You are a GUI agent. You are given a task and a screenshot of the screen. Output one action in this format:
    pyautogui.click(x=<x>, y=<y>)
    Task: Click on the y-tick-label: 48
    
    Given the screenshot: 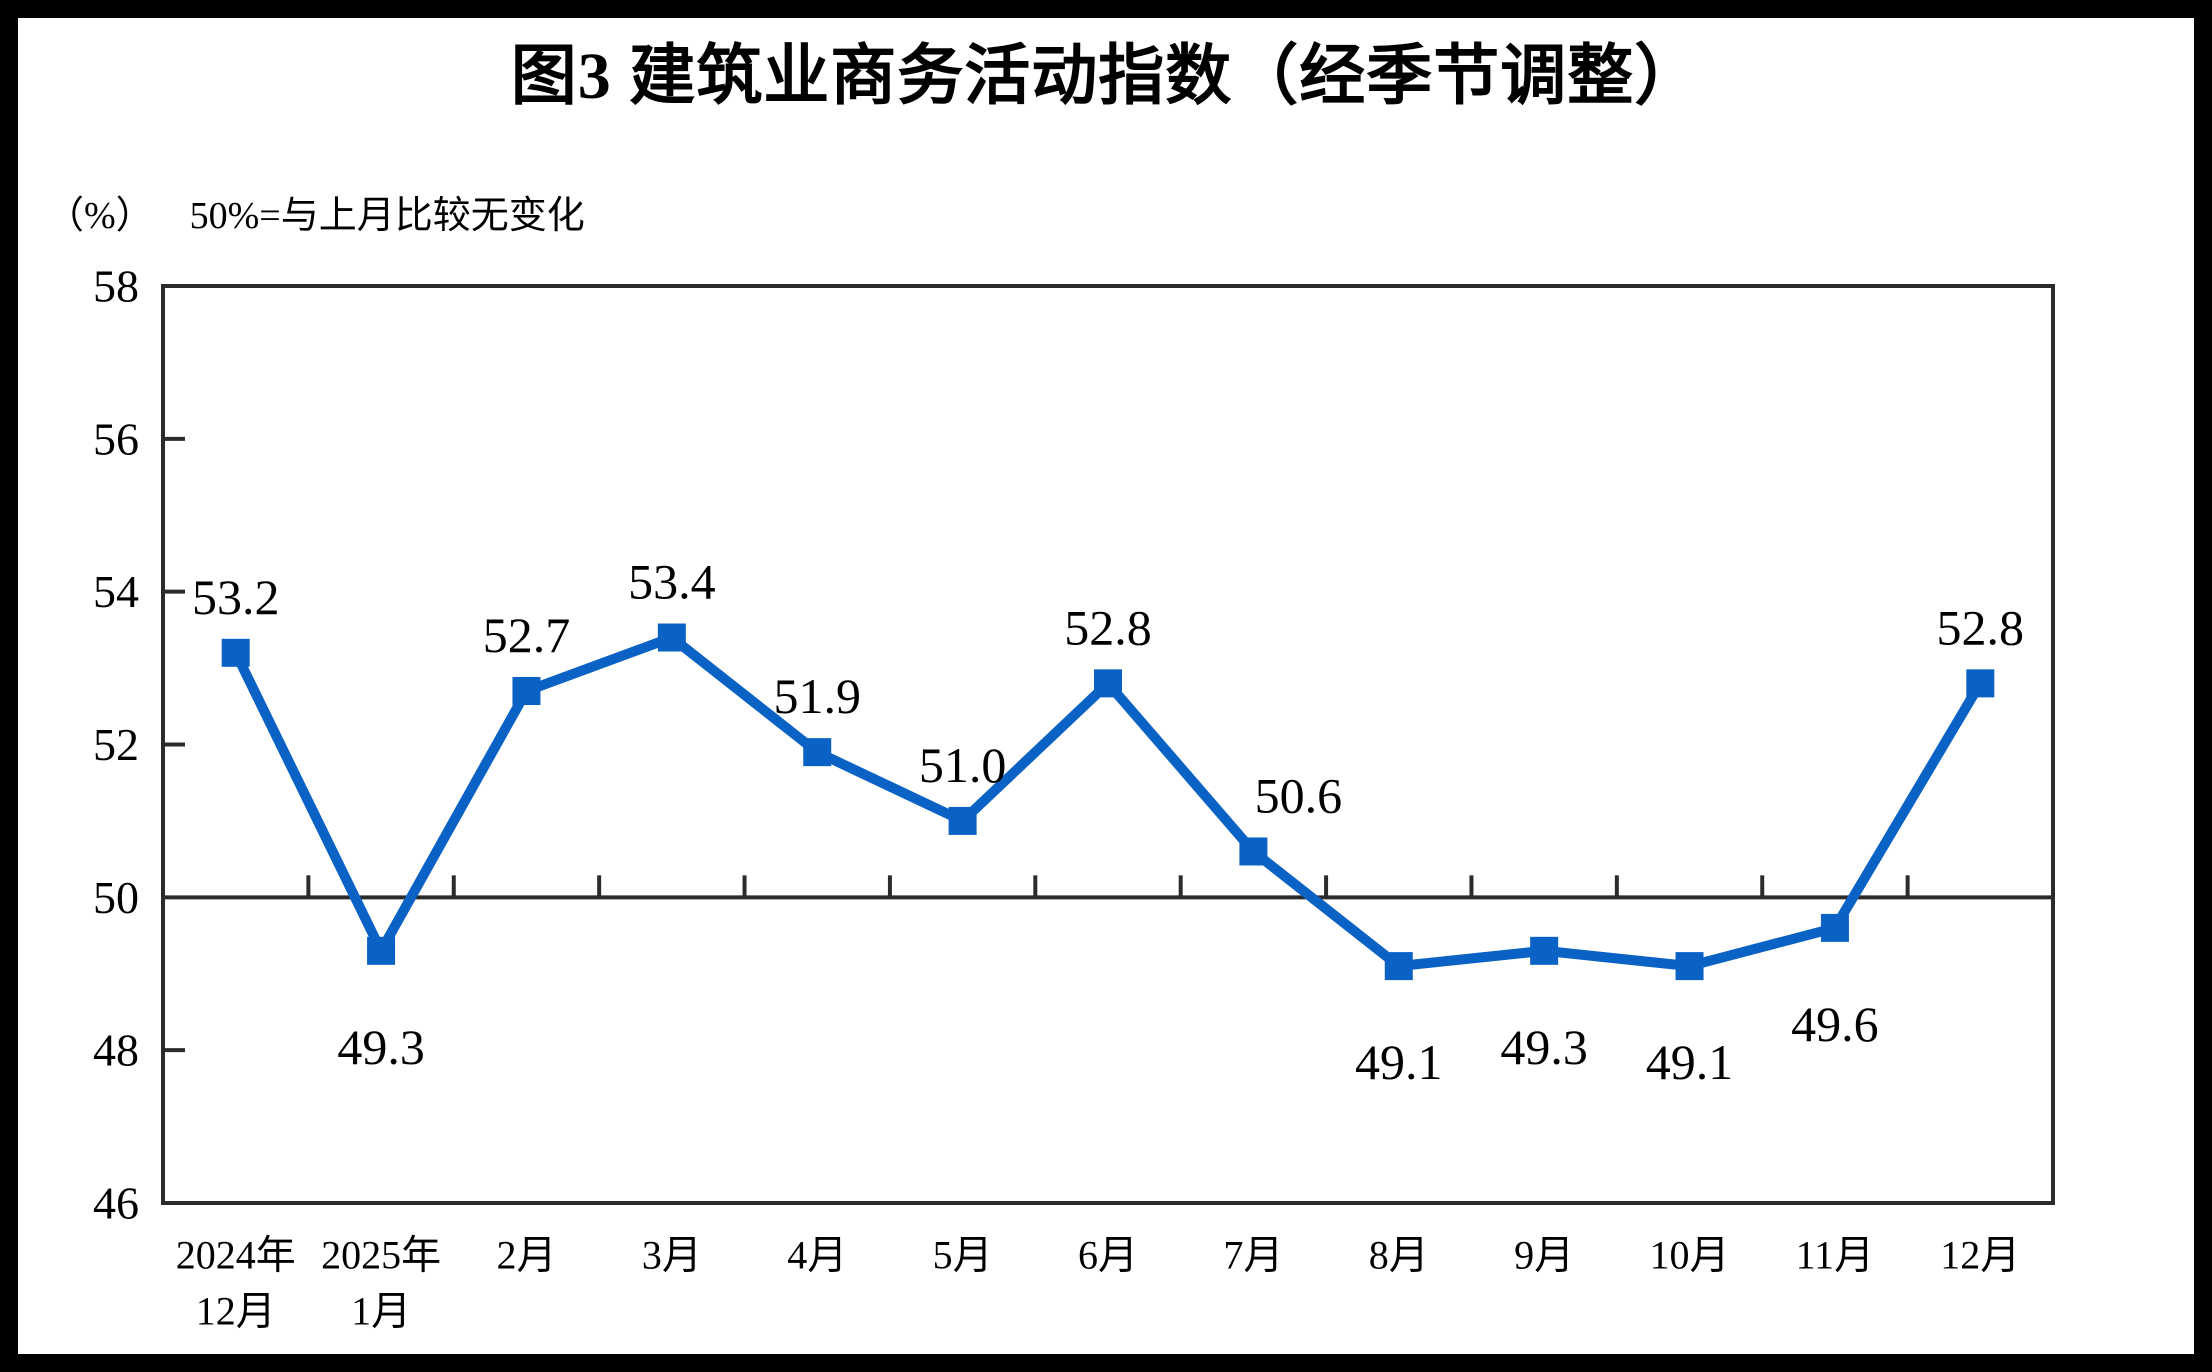 What is the action you would take?
    pyautogui.click(x=116, y=1050)
    